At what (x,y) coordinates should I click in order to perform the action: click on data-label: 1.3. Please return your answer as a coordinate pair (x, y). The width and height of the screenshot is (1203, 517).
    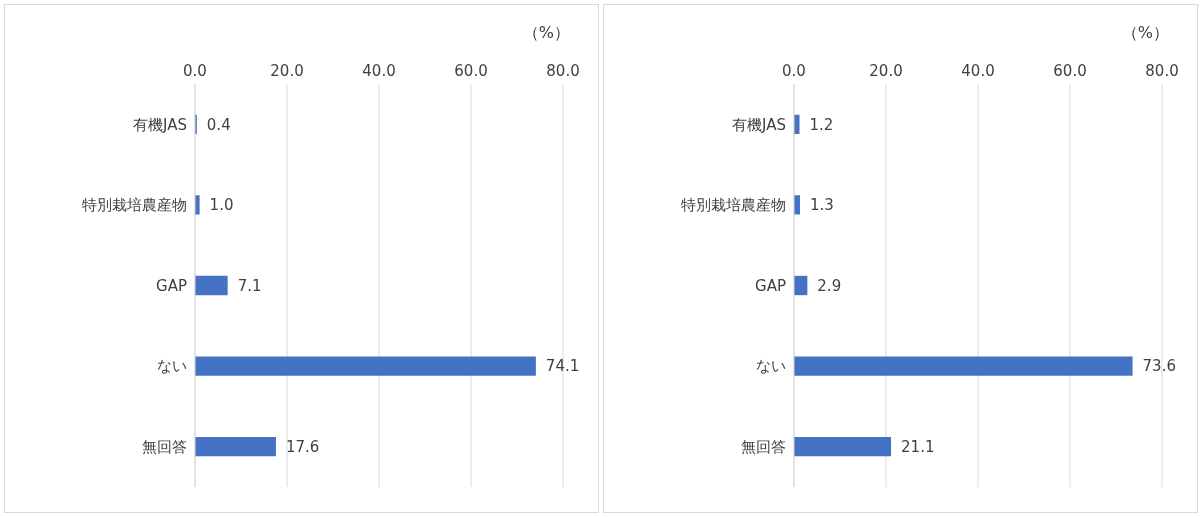
    Looking at the image, I should click on (821, 205).